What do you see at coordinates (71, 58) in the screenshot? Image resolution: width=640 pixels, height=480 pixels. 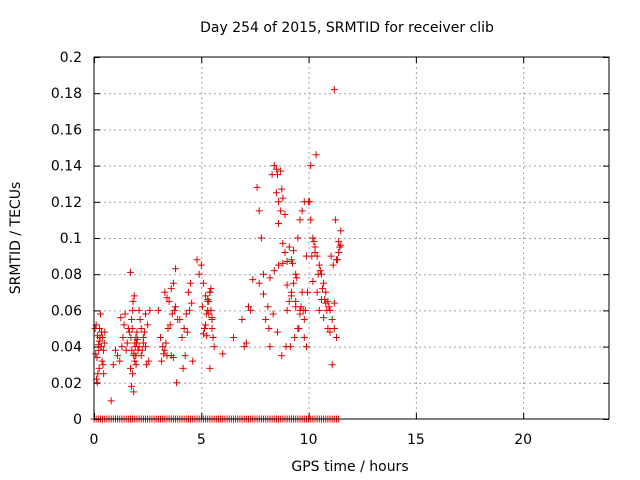 I see `y-tick-label: 0.2` at bounding box center [71, 58].